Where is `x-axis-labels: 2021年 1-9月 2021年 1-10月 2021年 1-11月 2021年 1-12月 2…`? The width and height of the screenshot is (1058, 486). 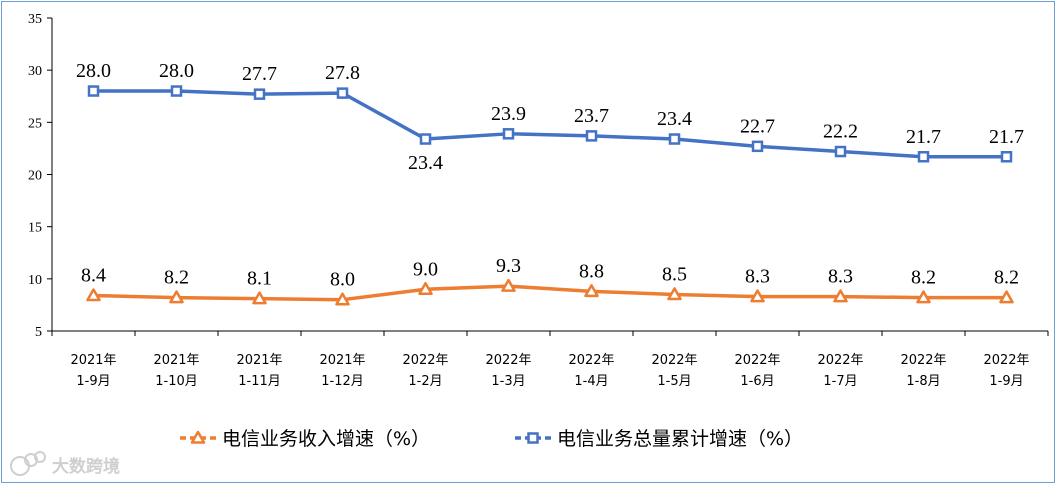
x-axis-labels: 2021年 1-9月 2021年 1-10月 2021年 1-11月 2021年 1-12月 2… is located at coordinates (549, 371).